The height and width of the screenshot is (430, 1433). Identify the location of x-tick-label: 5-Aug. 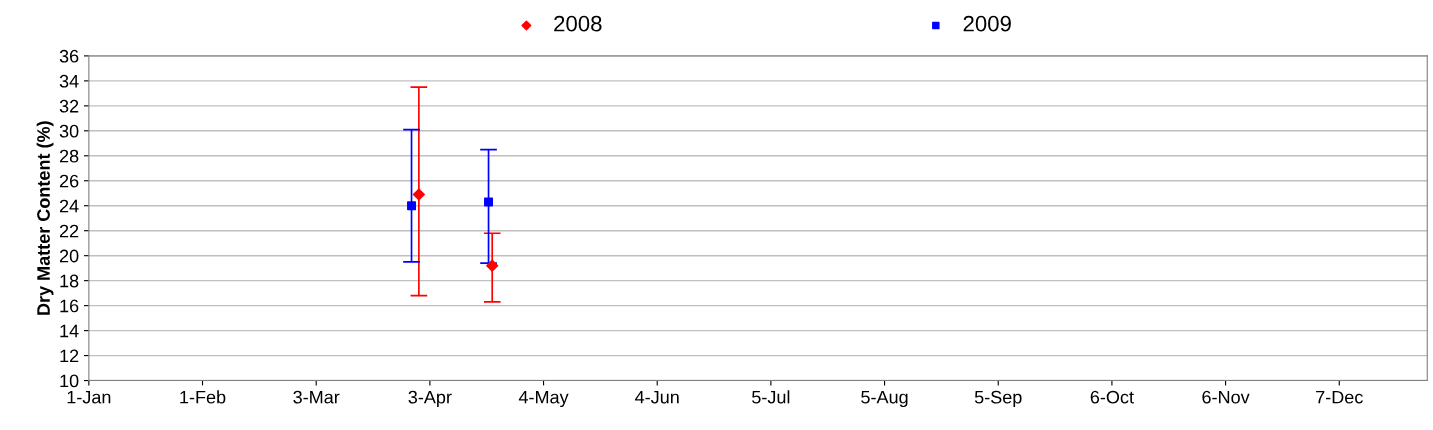
(884, 399).